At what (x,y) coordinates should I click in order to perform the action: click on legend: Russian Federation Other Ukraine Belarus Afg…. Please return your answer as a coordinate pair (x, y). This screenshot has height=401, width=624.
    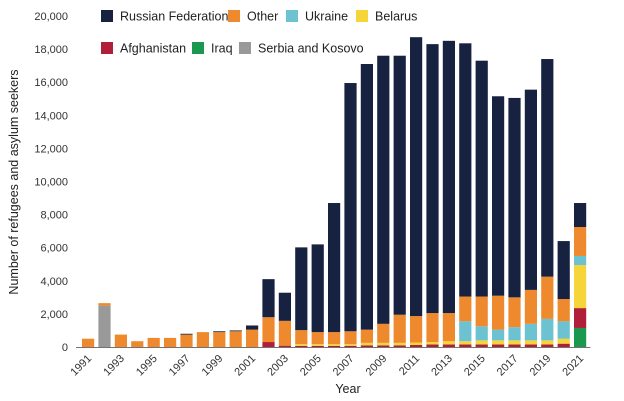
    Looking at the image, I should click on (259, 33).